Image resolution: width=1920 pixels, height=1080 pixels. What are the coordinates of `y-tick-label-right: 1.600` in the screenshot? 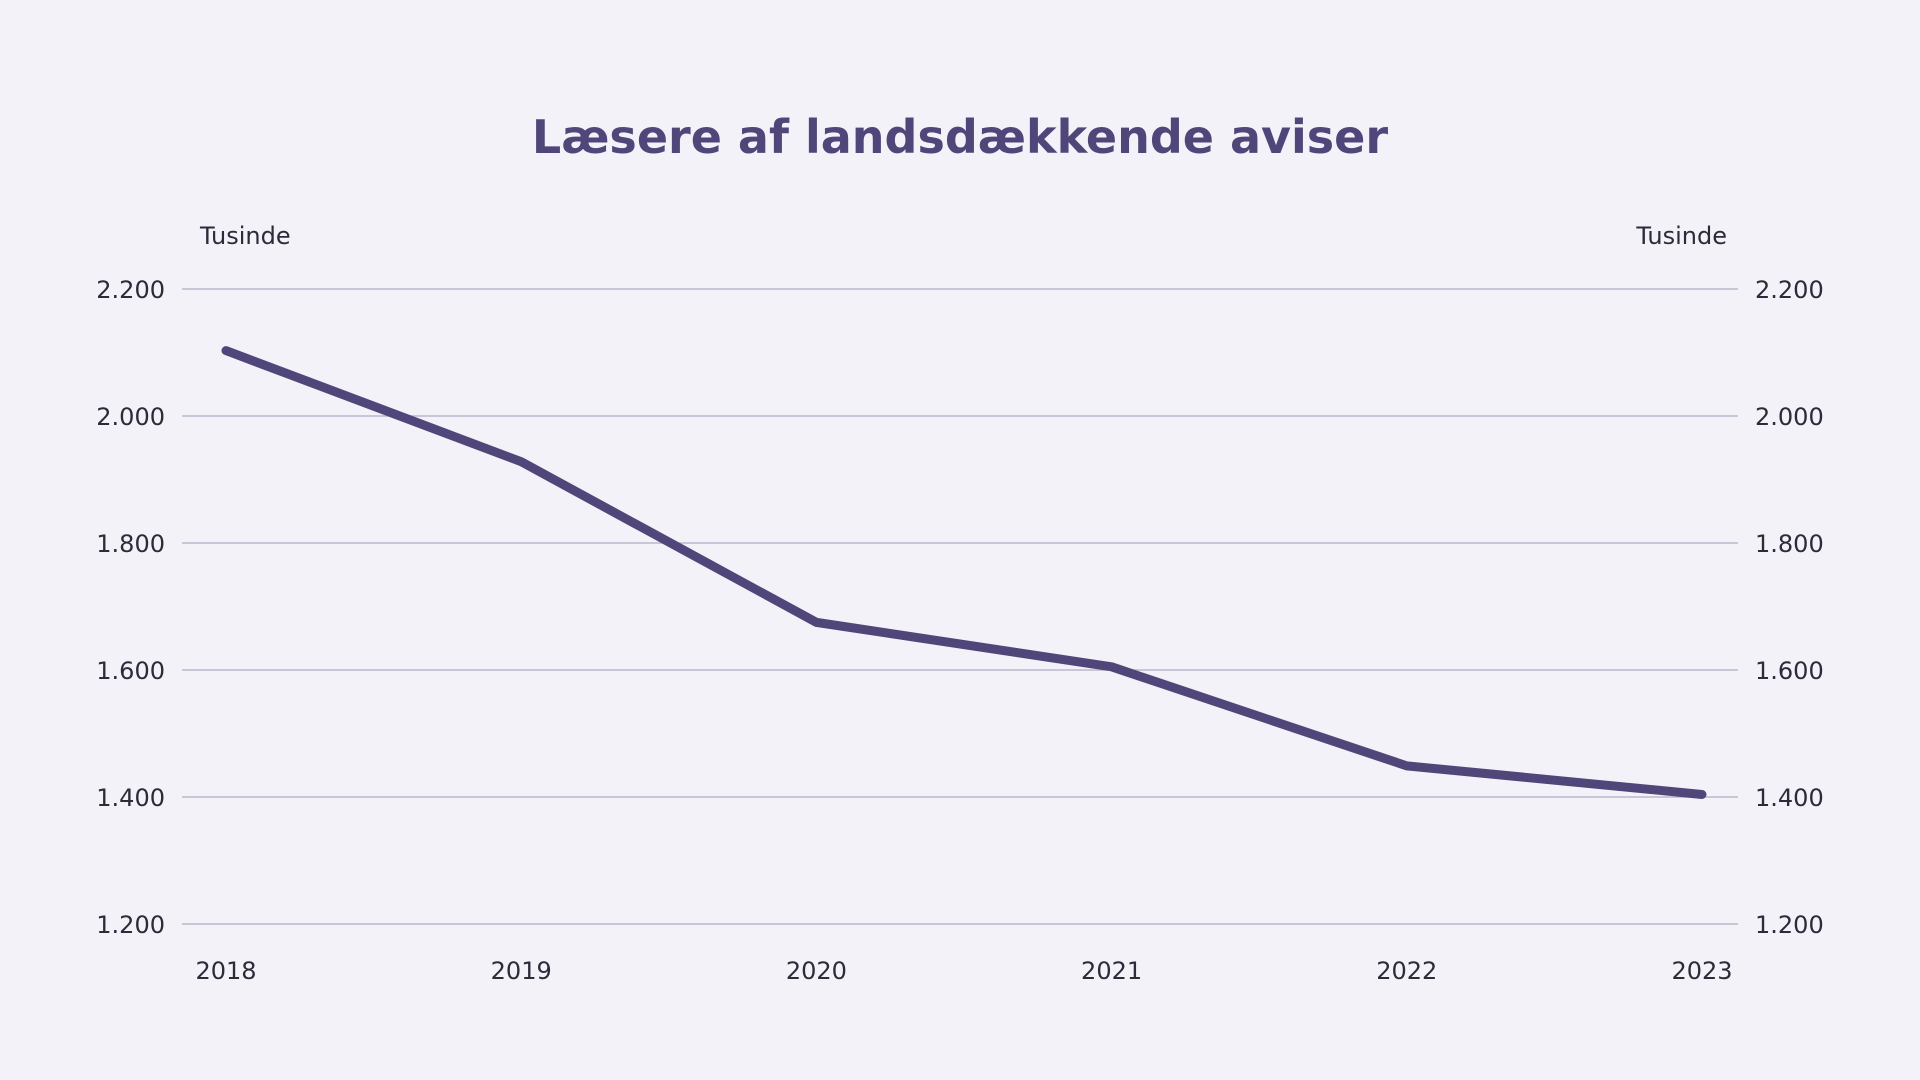 It's located at (1789, 671).